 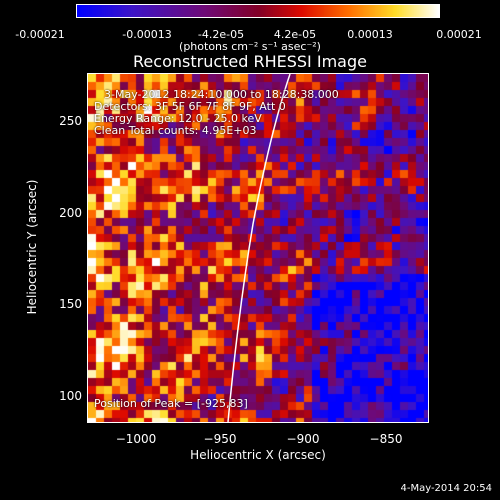 What do you see at coordinates (220, 439) in the screenshot?
I see `x-tick-label: −950` at bounding box center [220, 439].